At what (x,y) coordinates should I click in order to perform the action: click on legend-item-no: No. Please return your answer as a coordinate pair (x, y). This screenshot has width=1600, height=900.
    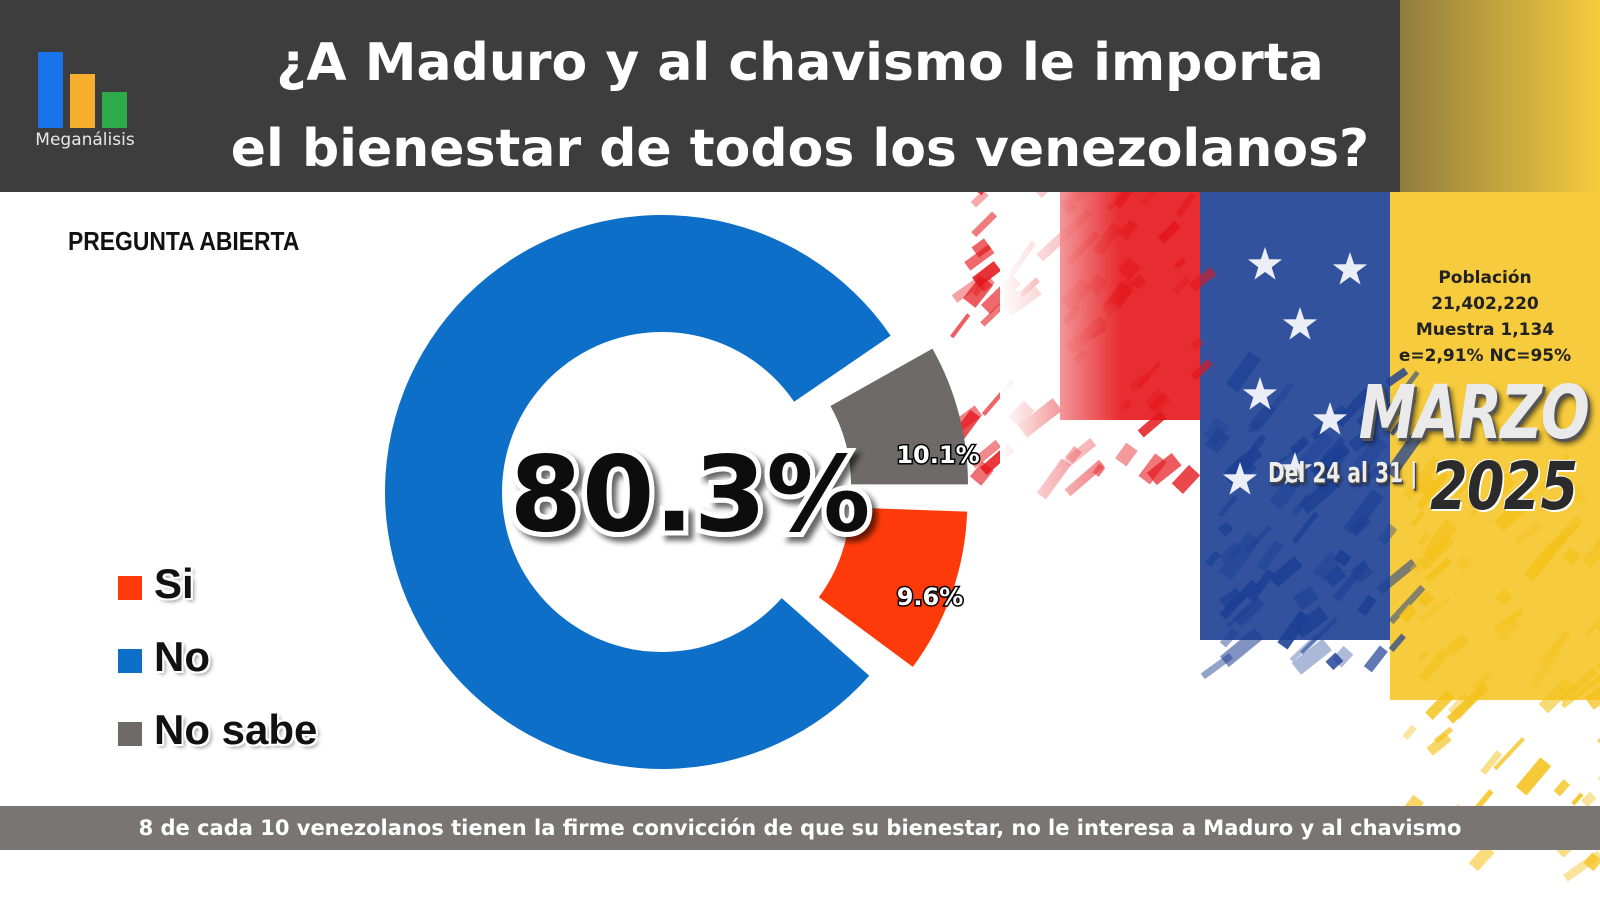
    Looking at the image, I should click on (248, 658).